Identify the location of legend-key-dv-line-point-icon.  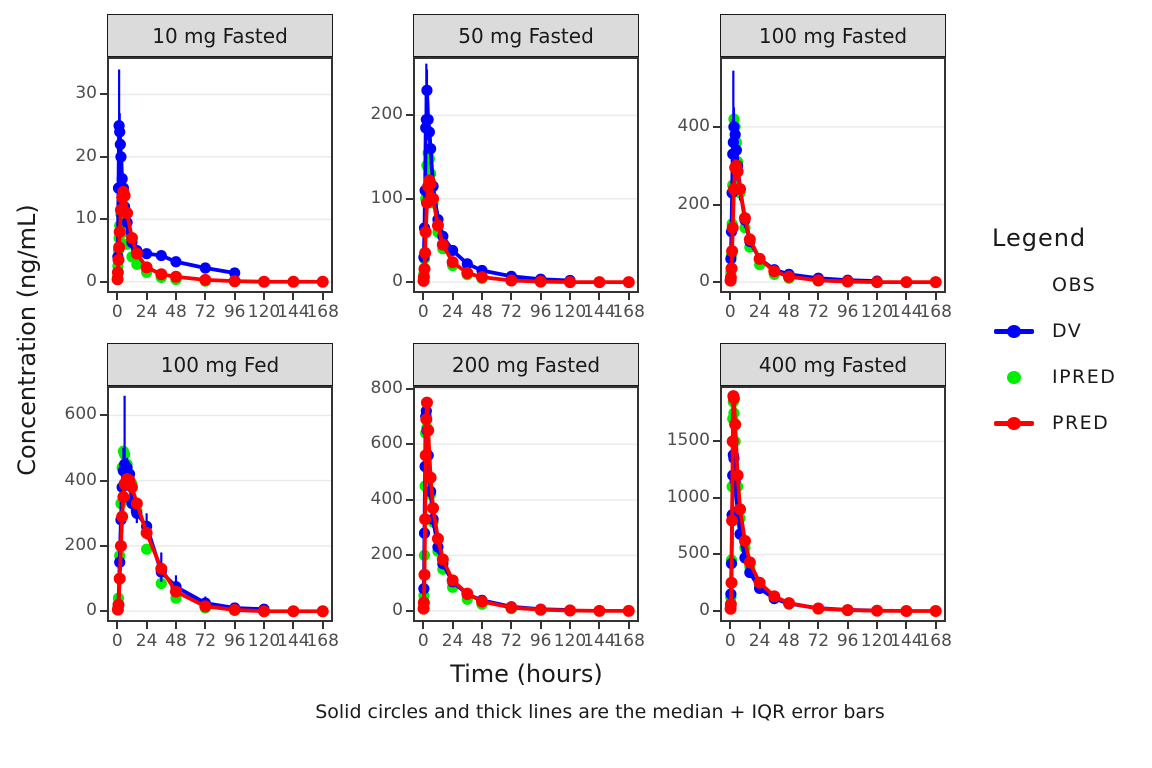
(1014, 331).